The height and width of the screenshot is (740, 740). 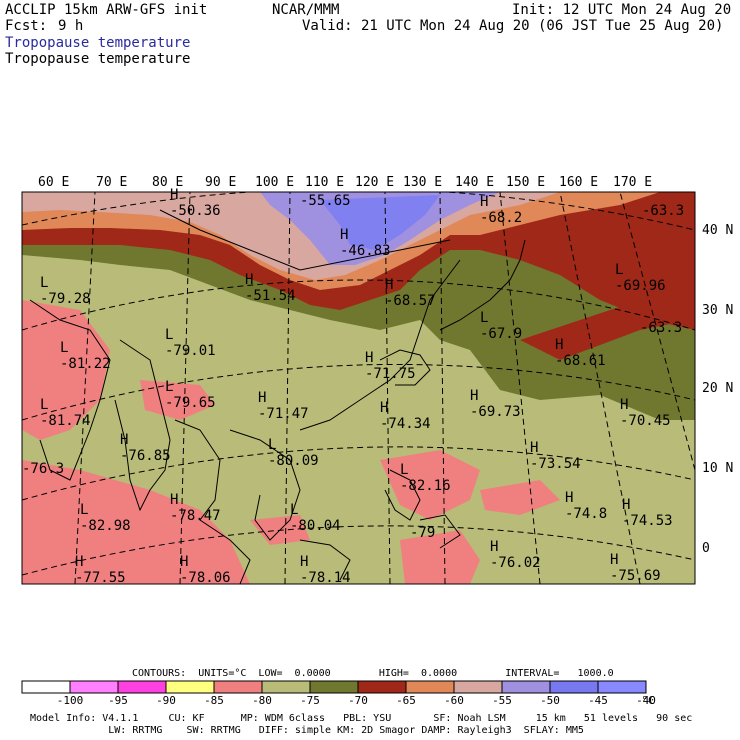 What do you see at coordinates (586, 514) in the screenshot?
I see `extremum-value: -74.8` at bounding box center [586, 514].